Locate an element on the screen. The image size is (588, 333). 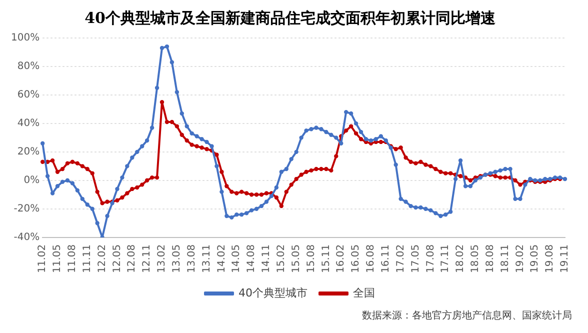
y-tick-label: -40% is located at coordinates (27, 237).